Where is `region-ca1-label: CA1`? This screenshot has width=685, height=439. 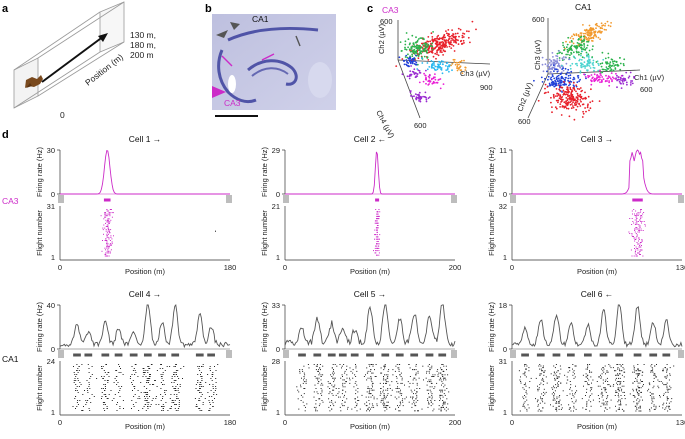 region-ca1-label: CA1 is located at coordinates (260, 19).